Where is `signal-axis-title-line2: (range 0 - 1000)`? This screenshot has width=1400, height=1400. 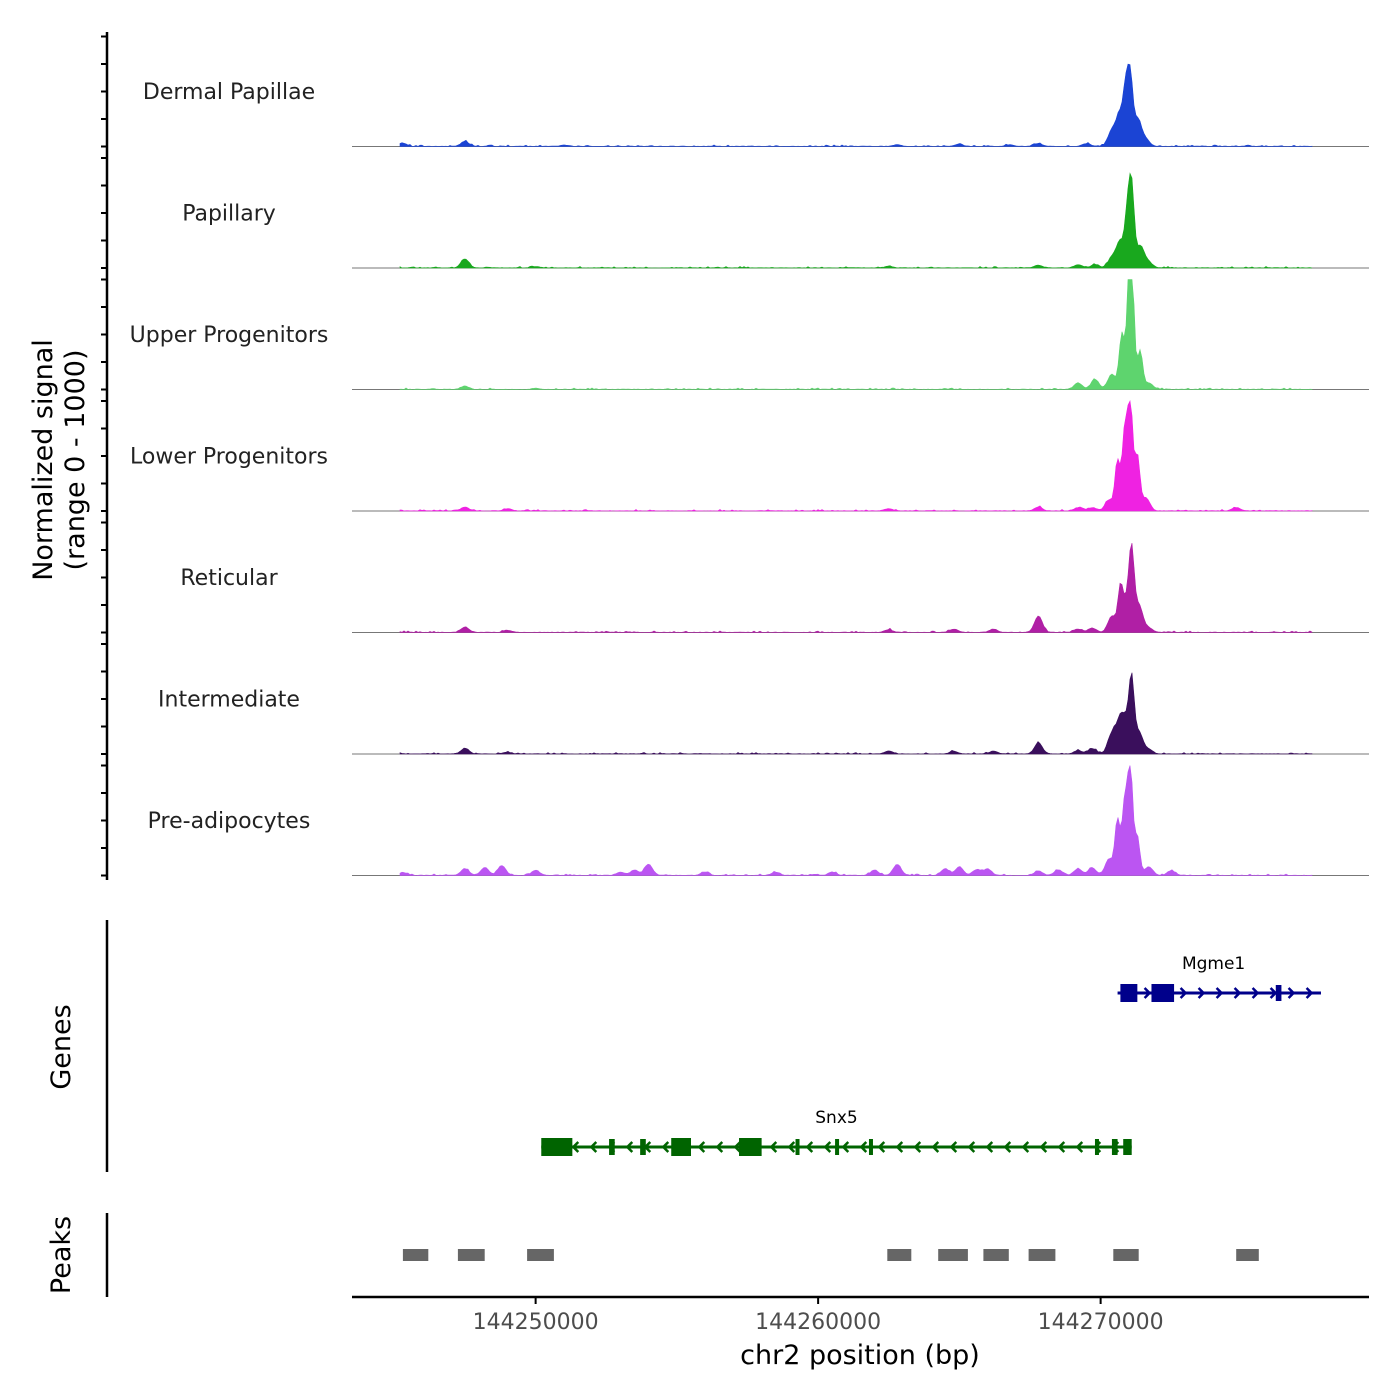 signal-axis-title-line2: (range 0 - 1000) is located at coordinates (75, 460).